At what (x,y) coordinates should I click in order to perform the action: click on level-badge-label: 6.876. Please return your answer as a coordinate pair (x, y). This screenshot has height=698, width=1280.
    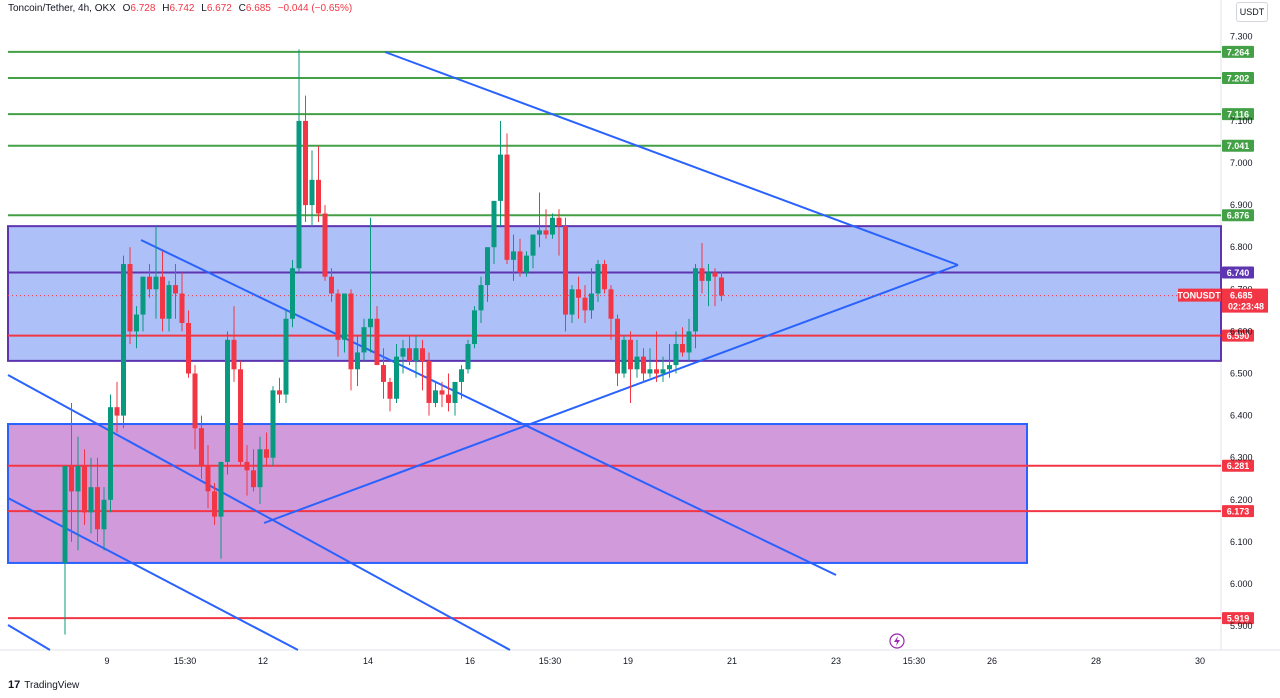
    Looking at the image, I should click on (1238, 216).